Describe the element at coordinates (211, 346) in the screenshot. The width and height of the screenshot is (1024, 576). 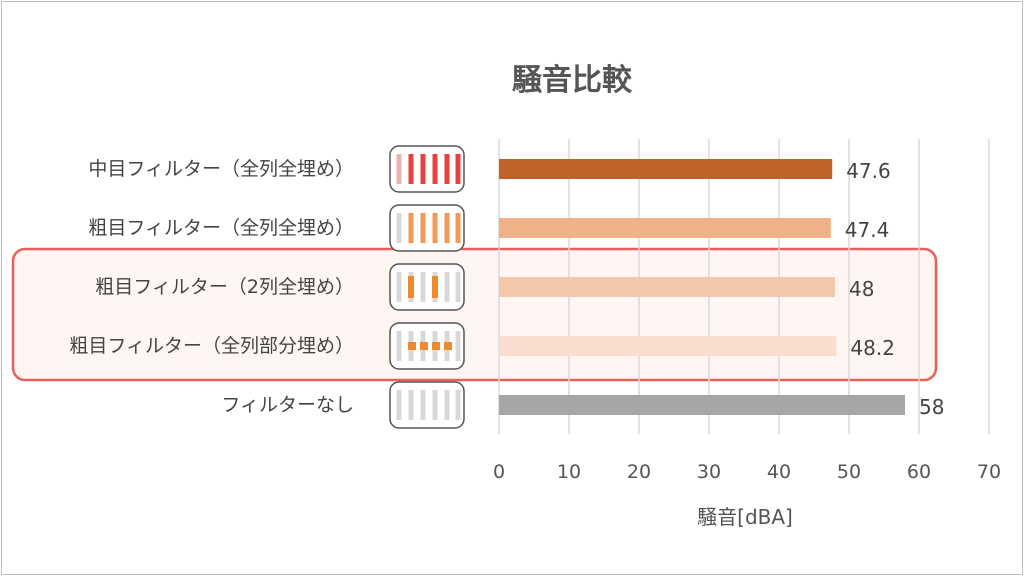
I see `category-label: 粗目フィルター（全列部分埋め）` at that location.